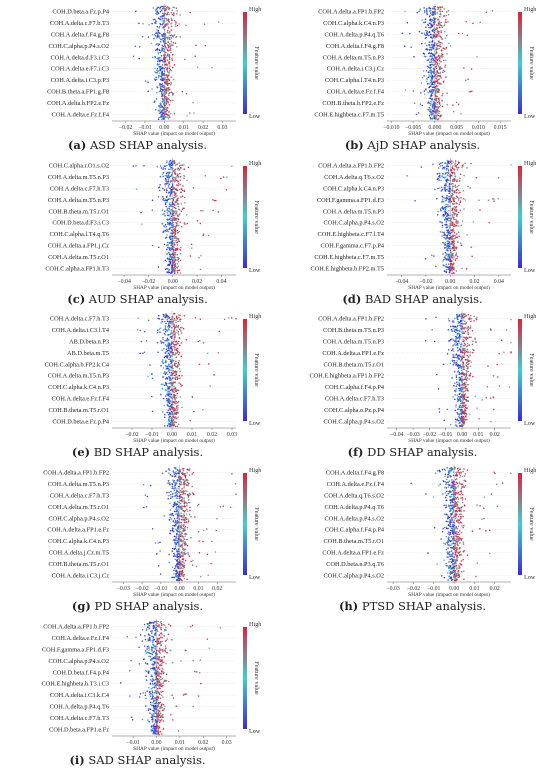 The height and width of the screenshot is (769, 550). Describe the element at coordinates (531, 217) in the screenshot. I see `colorbar-title: Feature value` at that location.